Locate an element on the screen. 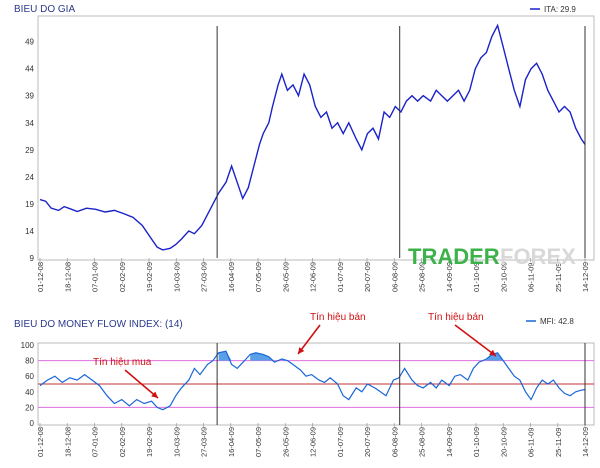 The image size is (600, 468). price-x-tick-label: 07-01-09 is located at coordinates (95, 277).